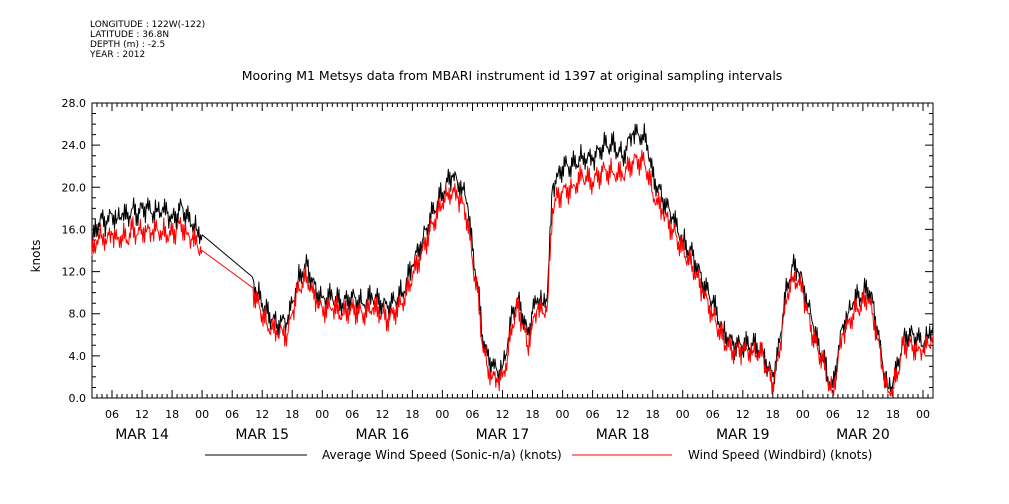 This screenshot has height=504, width=1009. Describe the element at coordinates (74, 272) in the screenshot. I see `y-tick-label: 12.0` at that location.